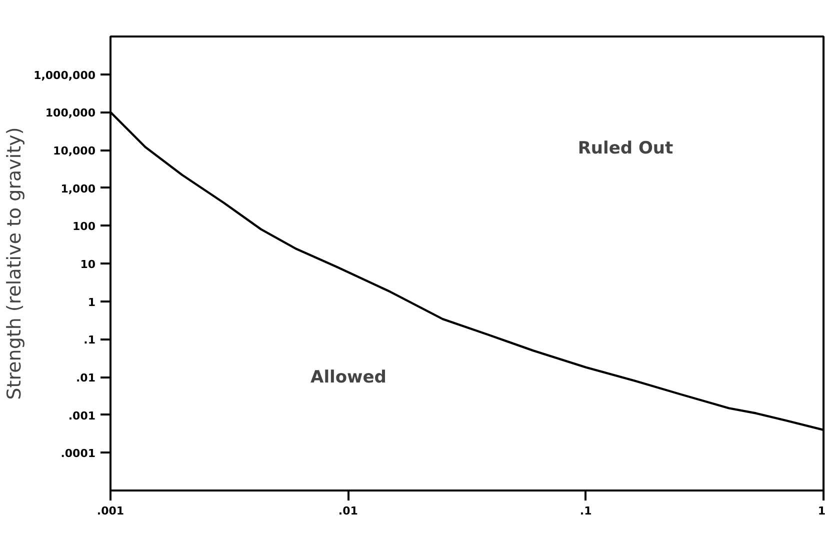 This screenshot has width=825, height=545. I want to click on y-tick-label: 100,000, so click(70, 113).